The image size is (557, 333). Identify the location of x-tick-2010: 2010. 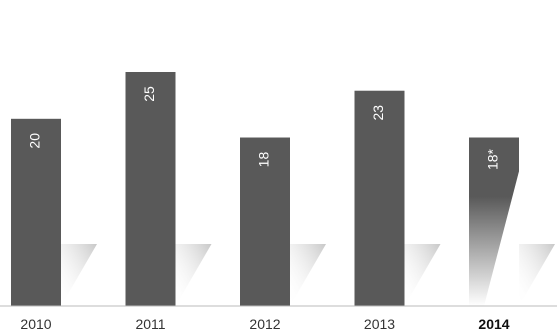
(35, 324).